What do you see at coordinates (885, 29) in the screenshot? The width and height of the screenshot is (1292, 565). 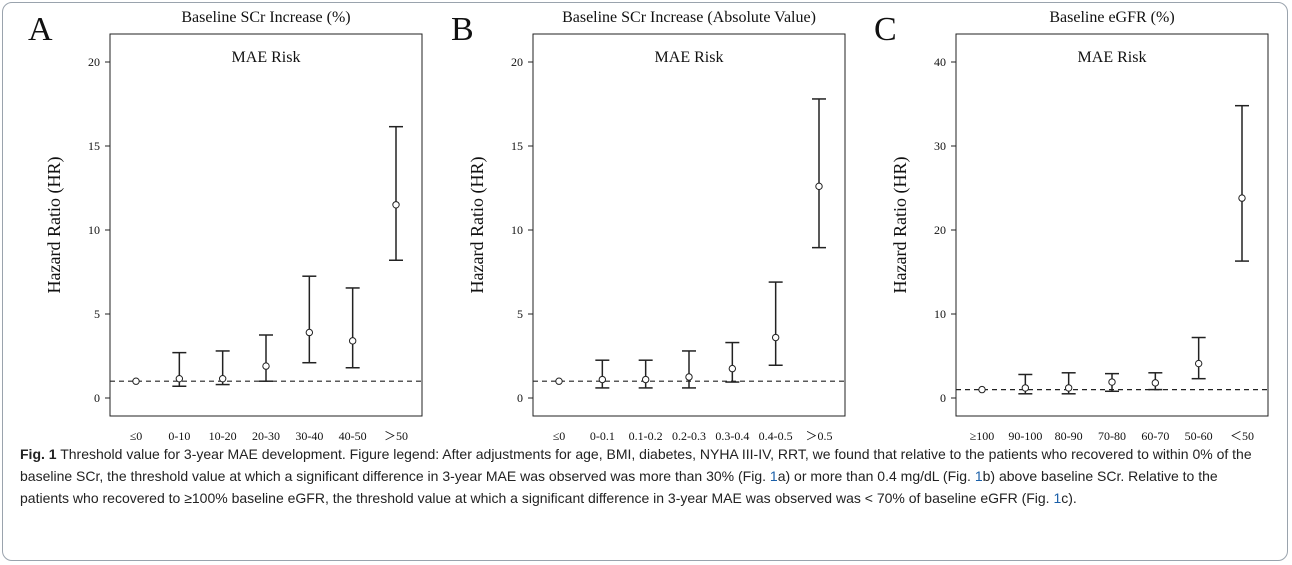 I see `panel-letter: C` at bounding box center [885, 29].